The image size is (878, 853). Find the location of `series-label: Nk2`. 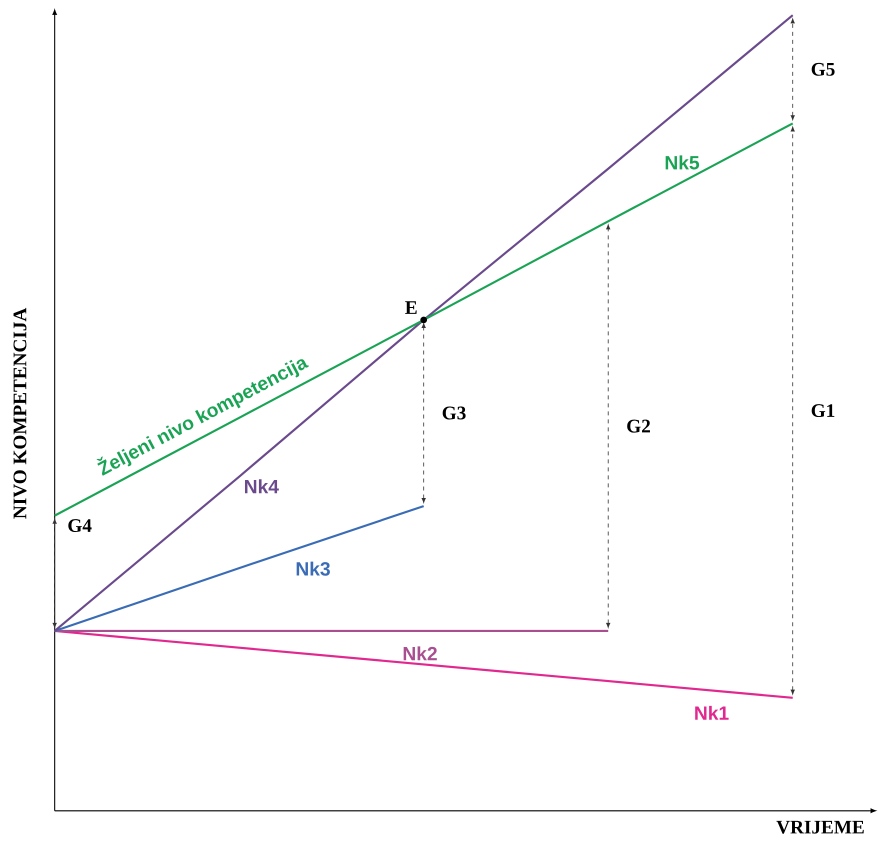

series-label: Nk2 is located at coordinates (420, 653).